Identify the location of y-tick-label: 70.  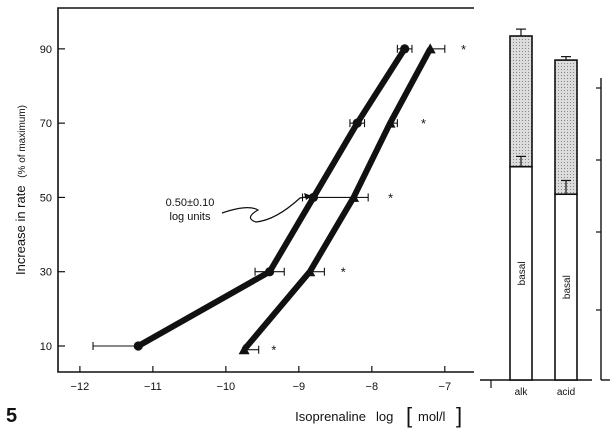
(46, 124).